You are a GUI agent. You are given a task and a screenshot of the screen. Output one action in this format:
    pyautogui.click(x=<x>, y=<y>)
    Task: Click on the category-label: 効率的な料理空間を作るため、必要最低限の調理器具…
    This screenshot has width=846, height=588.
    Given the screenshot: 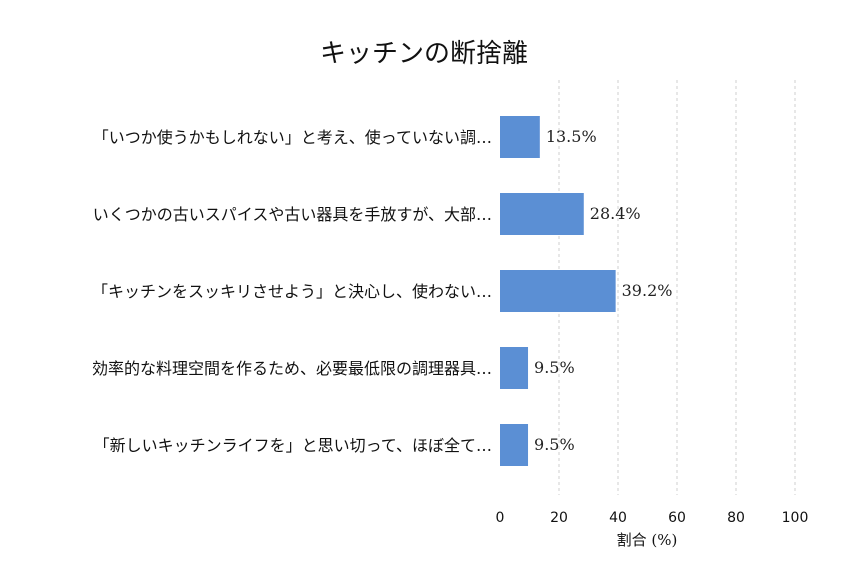 What is the action you would take?
    pyautogui.click(x=292, y=368)
    